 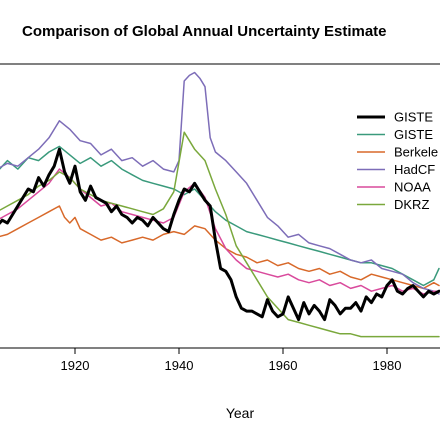 I want to click on x-axis-label: Year, so click(x=240, y=413).